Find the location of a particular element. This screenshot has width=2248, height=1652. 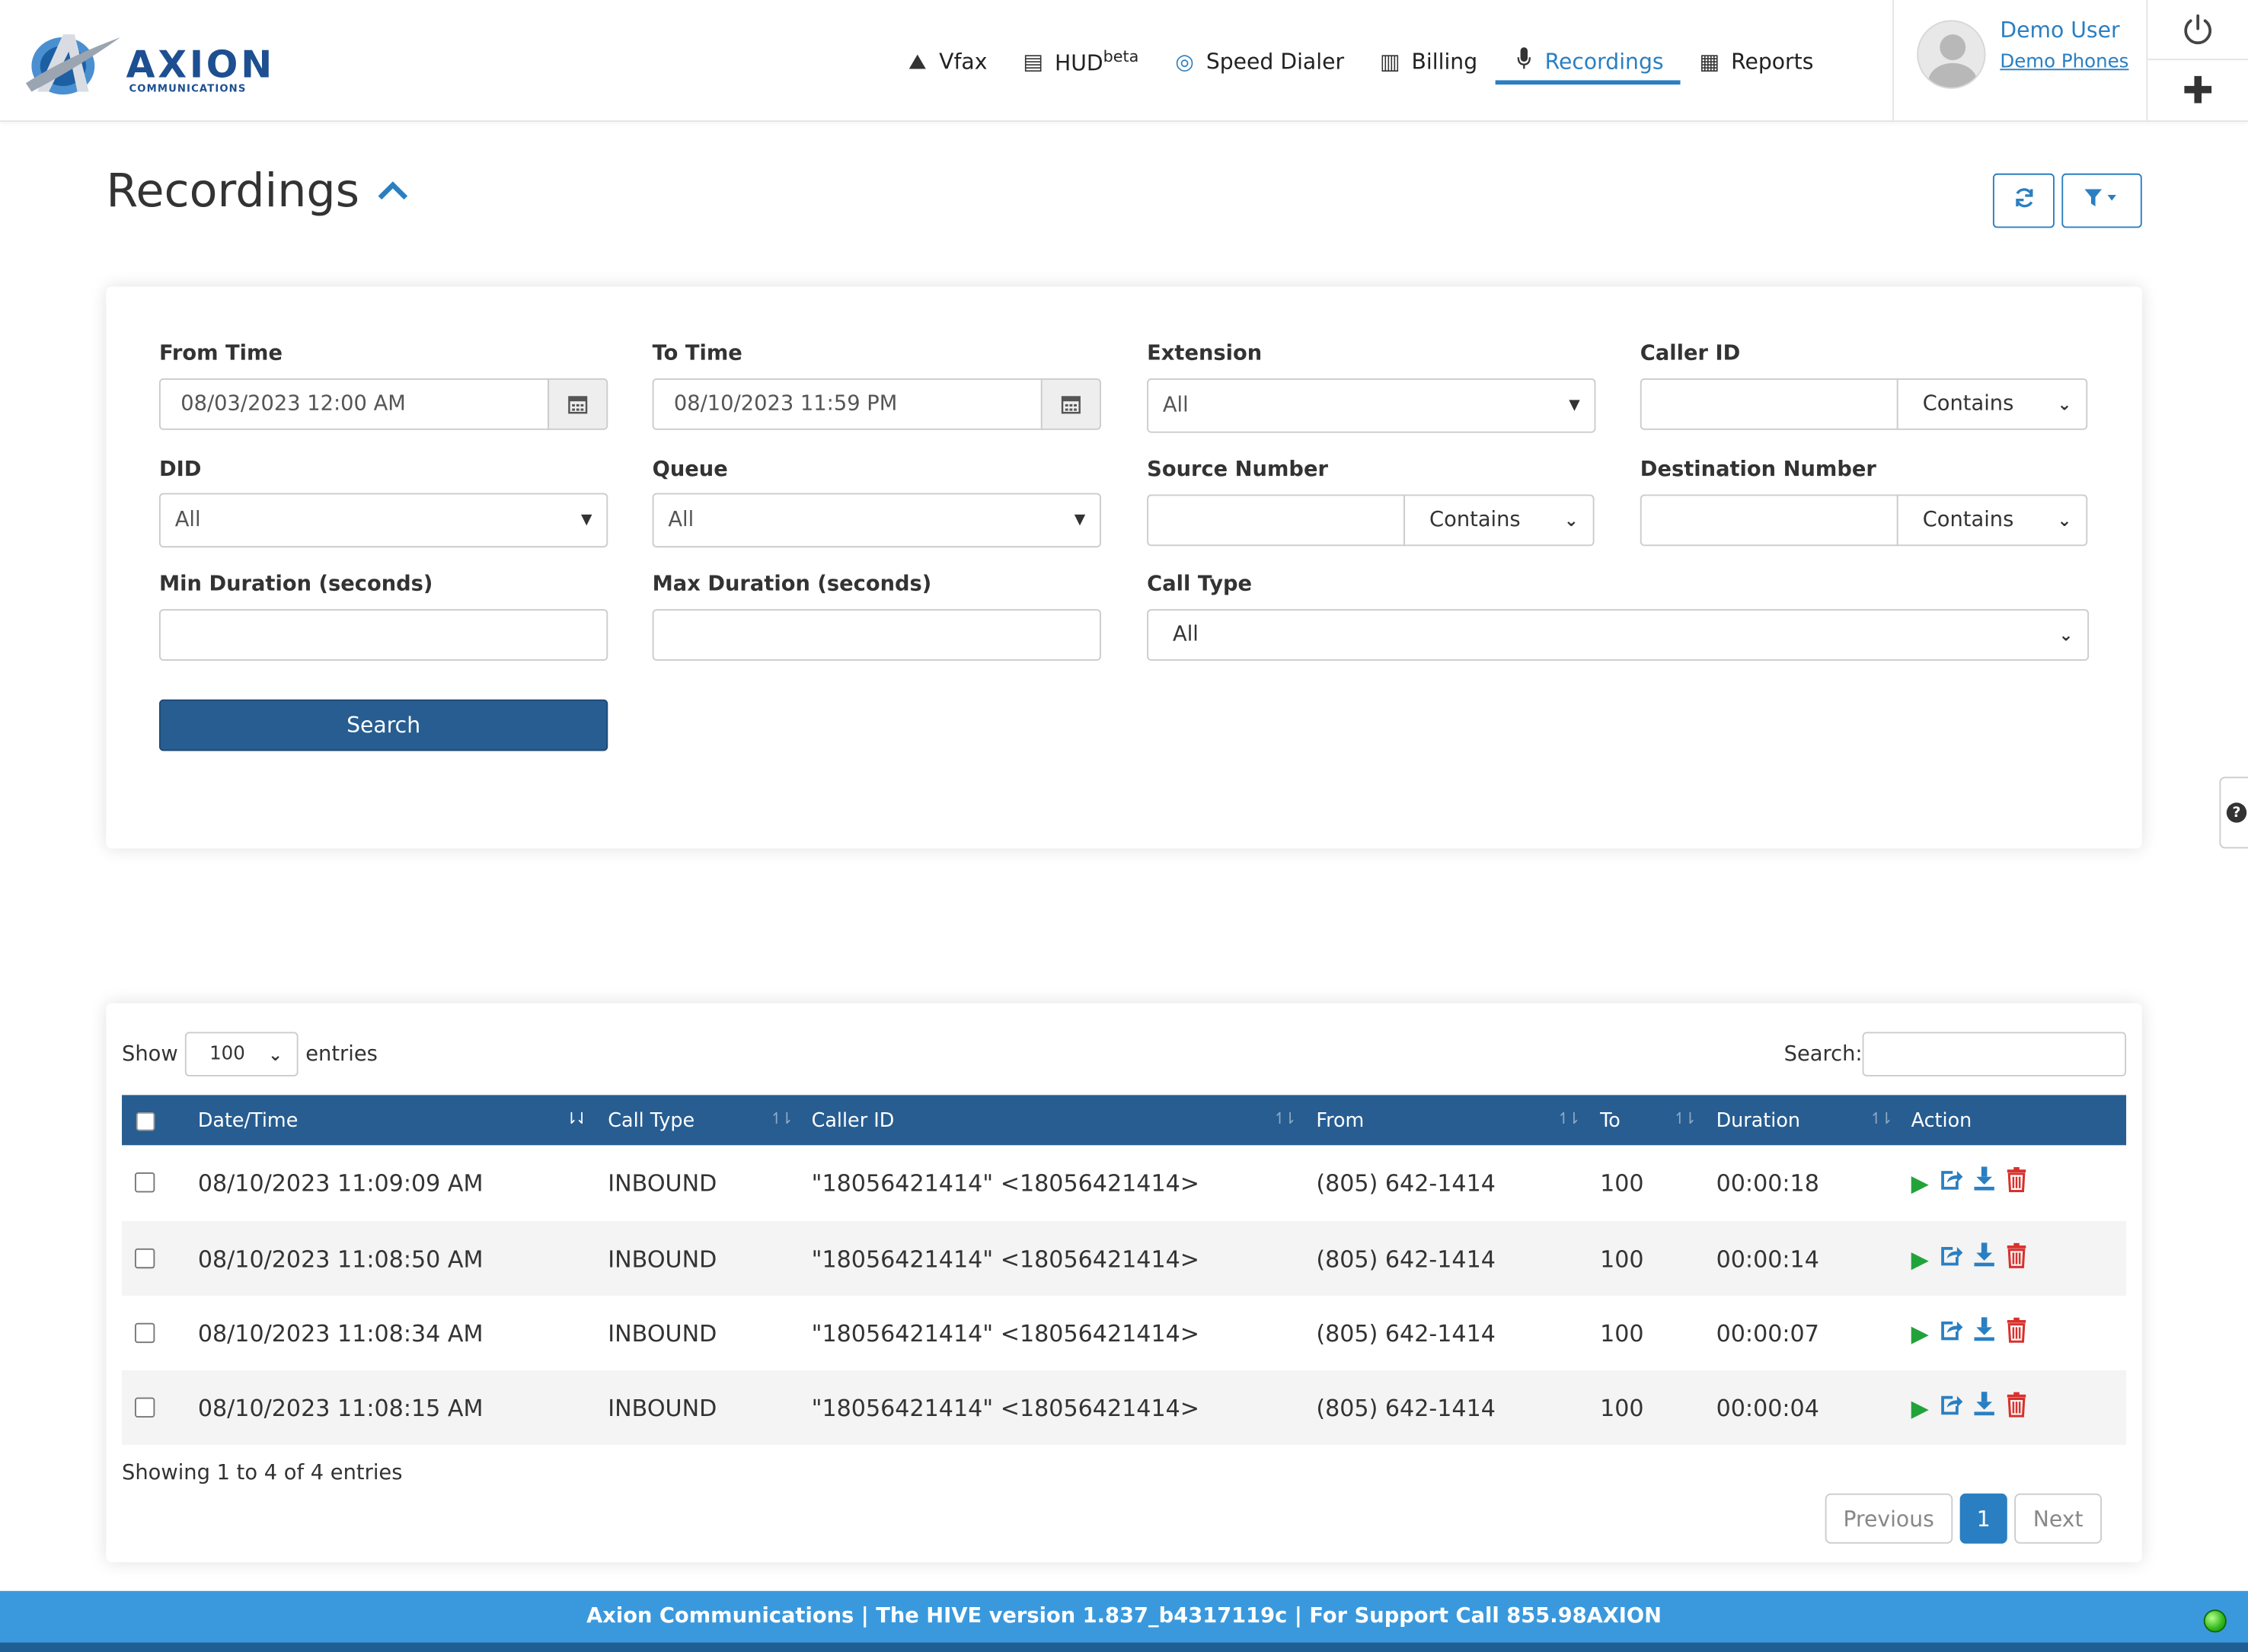

column-datetime: Date/Time is located at coordinates (248, 1120).